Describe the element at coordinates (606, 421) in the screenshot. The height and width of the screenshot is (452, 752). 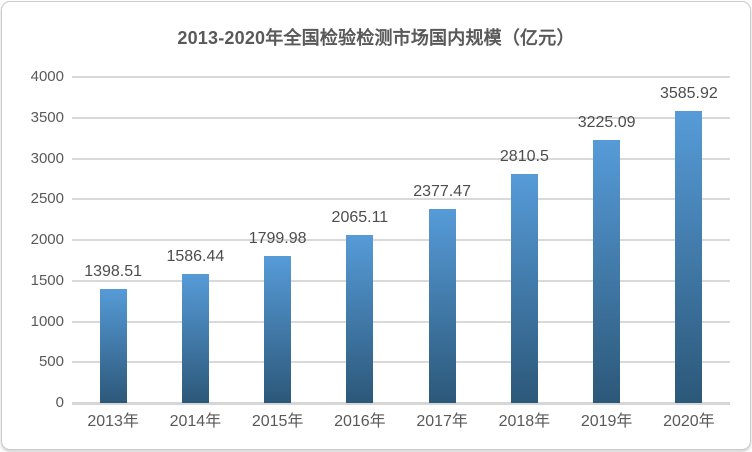
I see `x-category-label: 2019年` at that location.